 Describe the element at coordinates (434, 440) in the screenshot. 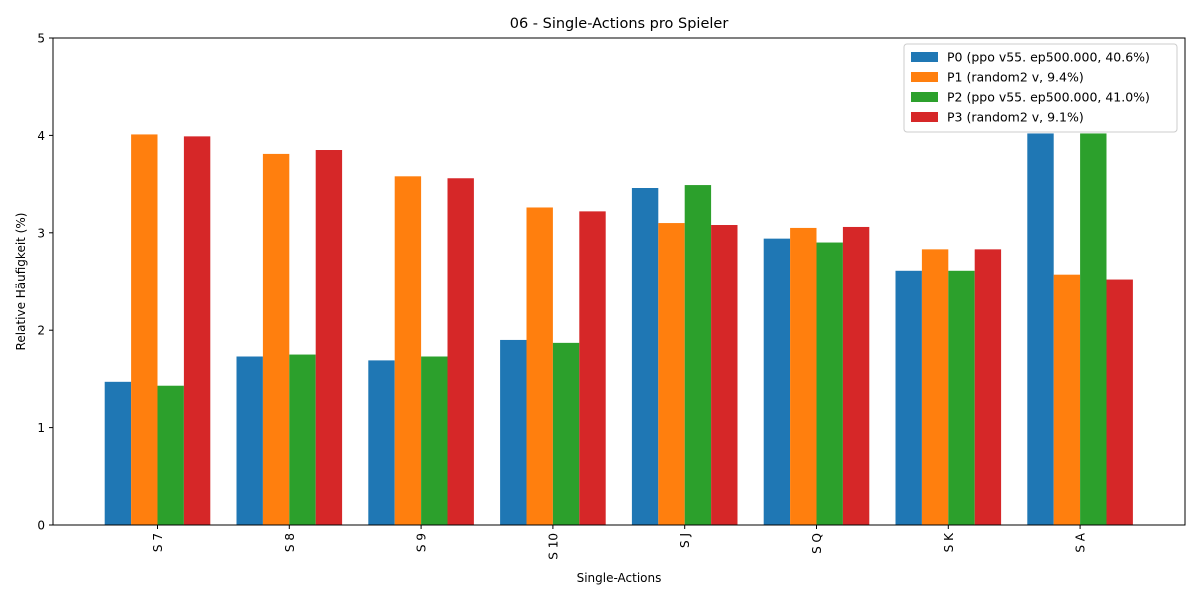

I see `bar-s9-p2` at that location.